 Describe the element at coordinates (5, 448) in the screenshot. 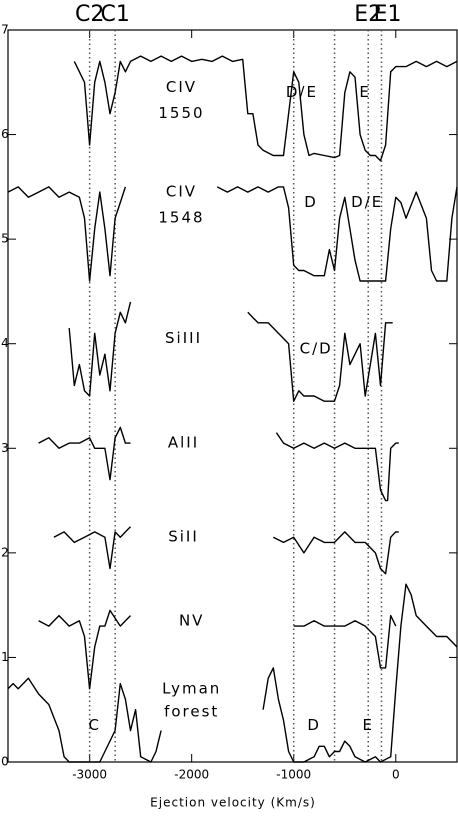

I see `y-tick-label: 3` at that location.